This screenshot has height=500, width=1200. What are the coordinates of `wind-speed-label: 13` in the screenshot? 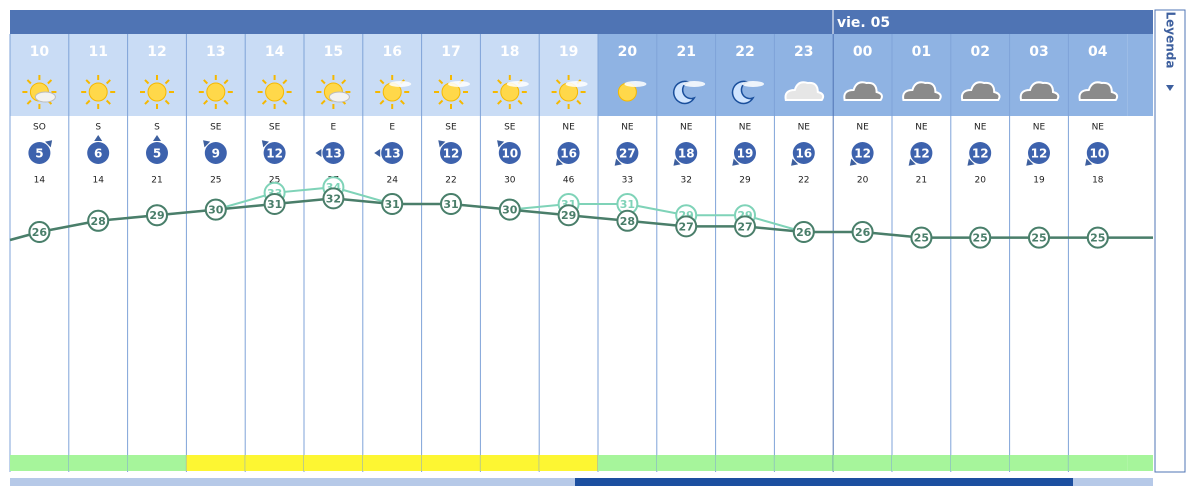 It's located at (333, 154).